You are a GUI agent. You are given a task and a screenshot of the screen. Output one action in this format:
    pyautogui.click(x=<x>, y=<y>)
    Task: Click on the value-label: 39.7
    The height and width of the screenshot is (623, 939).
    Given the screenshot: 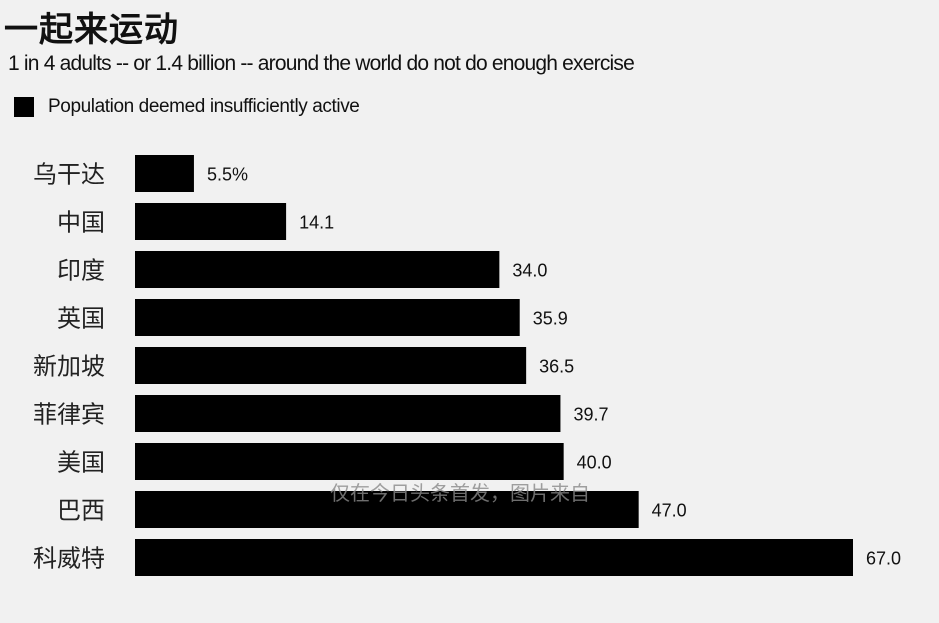 What is the action you would take?
    pyautogui.click(x=590, y=415)
    